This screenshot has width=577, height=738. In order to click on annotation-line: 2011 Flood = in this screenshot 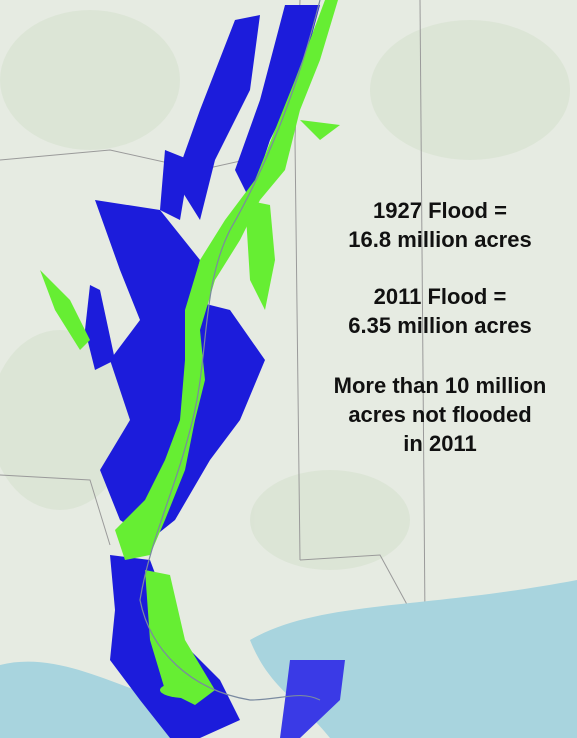, I will do `click(440, 296)`.